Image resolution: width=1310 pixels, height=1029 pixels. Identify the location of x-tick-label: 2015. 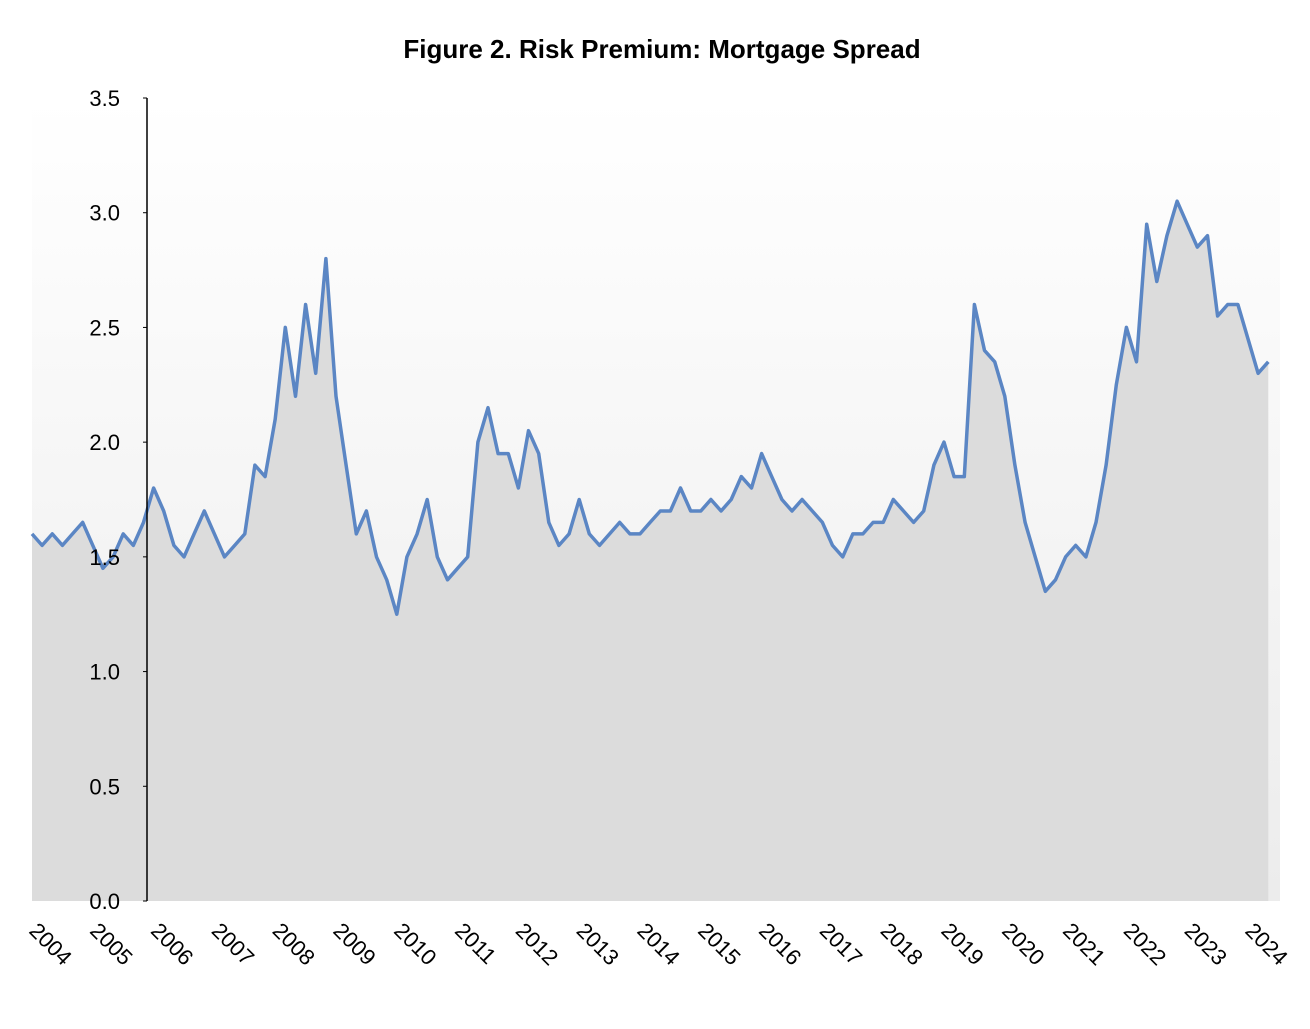
(719, 944).